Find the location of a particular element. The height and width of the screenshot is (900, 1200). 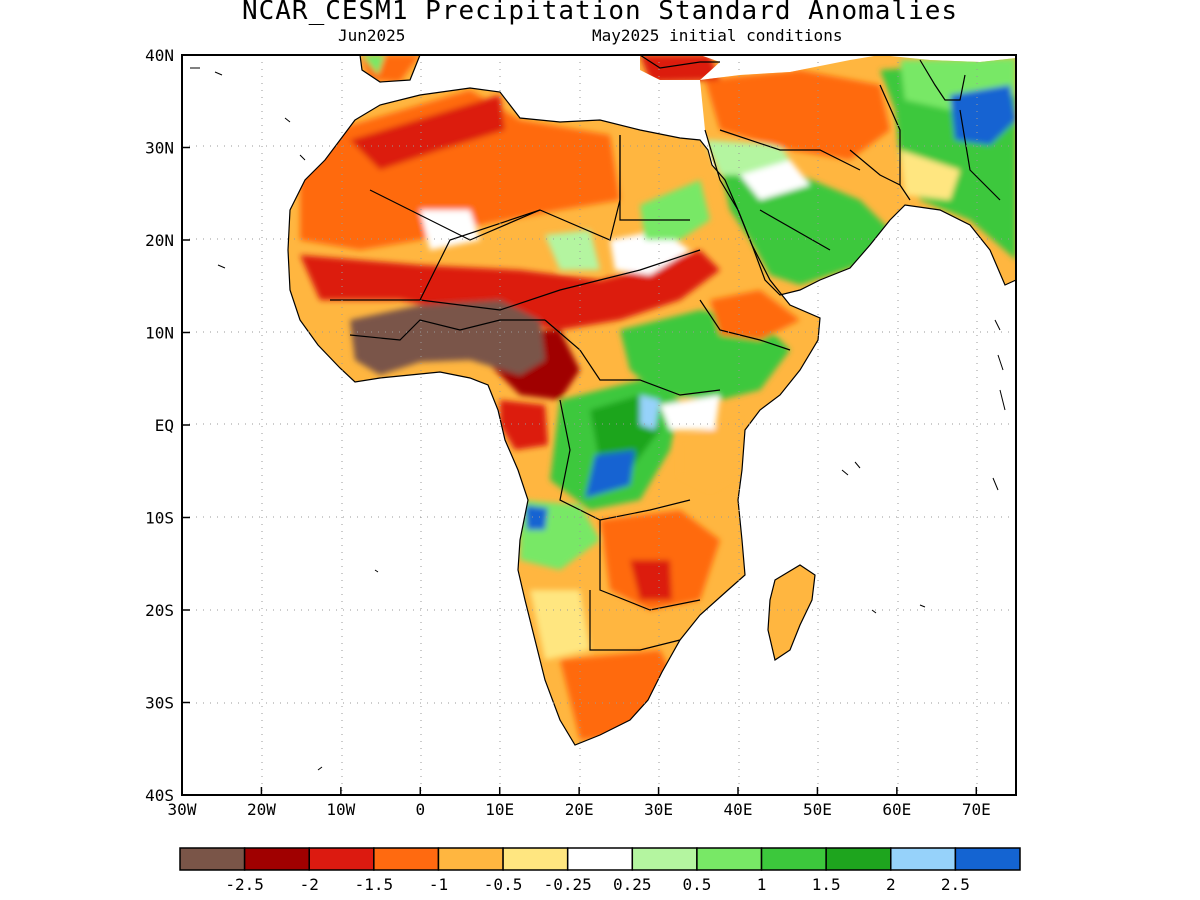

arabia-coastline is located at coordinates (860, 212).